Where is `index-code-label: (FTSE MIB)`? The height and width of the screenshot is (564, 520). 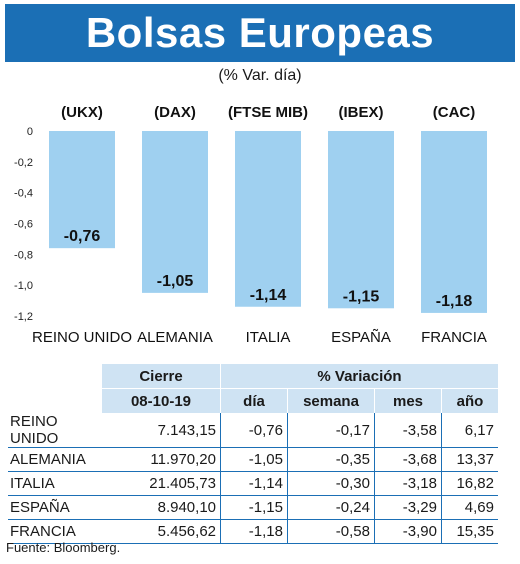
index-code-label: (FTSE MIB) is located at coordinates (268, 112).